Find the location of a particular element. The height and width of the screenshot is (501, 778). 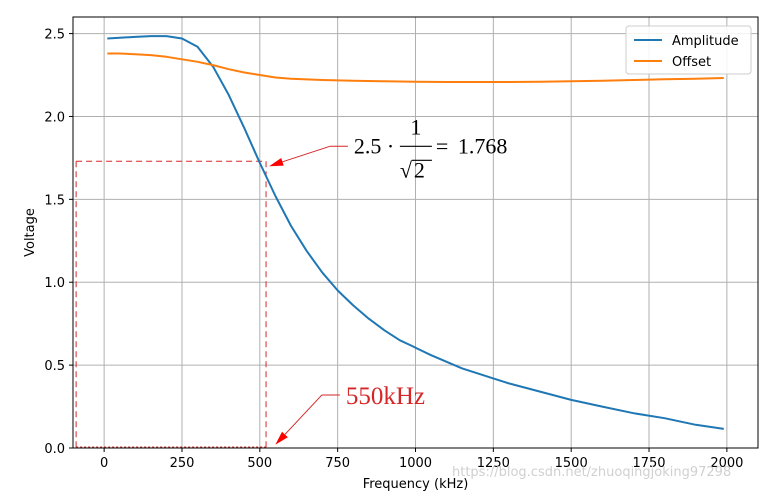

series-line-offset is located at coordinates (415, 67).